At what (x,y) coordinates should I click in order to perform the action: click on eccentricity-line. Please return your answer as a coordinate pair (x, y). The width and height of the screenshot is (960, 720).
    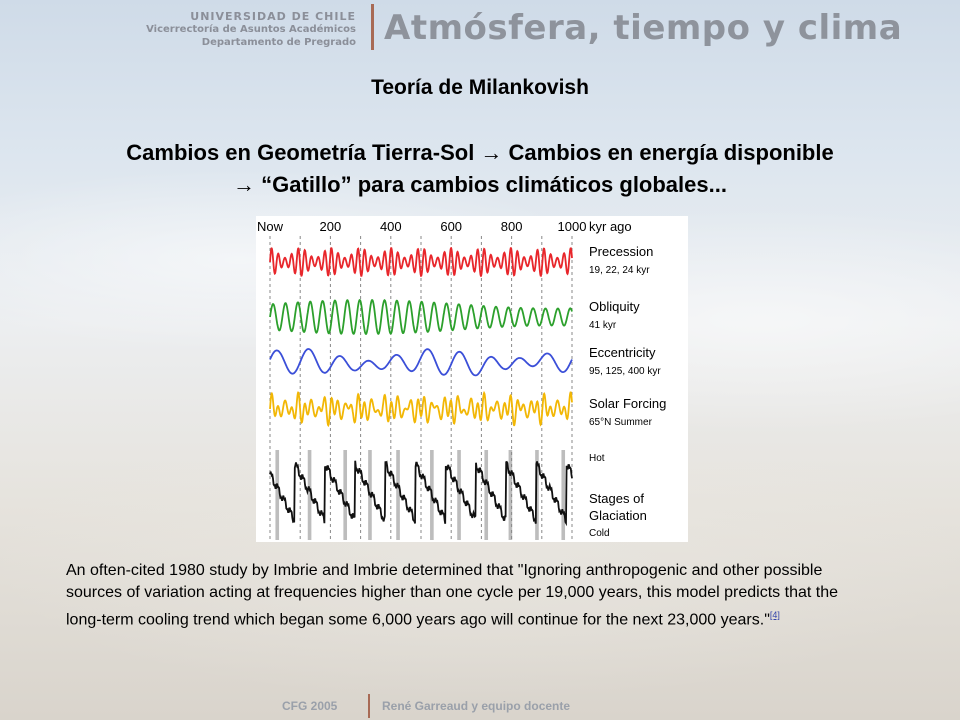
    Looking at the image, I should click on (421, 362).